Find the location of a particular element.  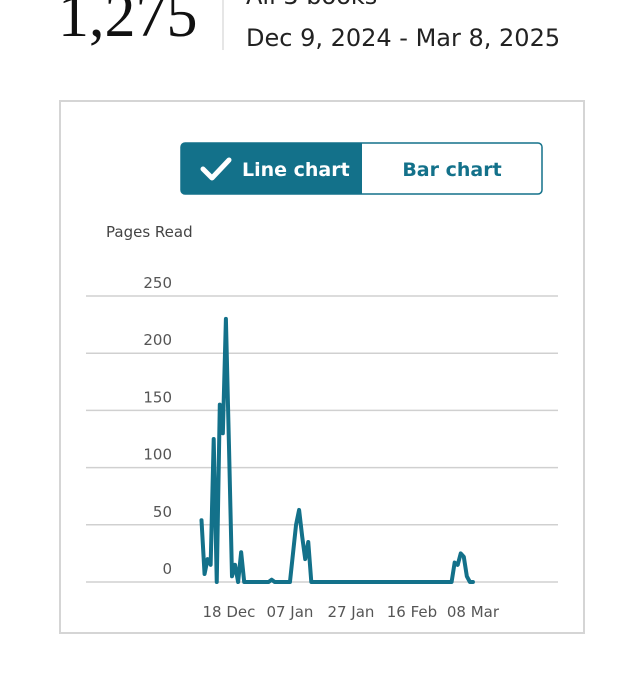

chart-toggle: Line chart Bar chart is located at coordinates (361, 168).